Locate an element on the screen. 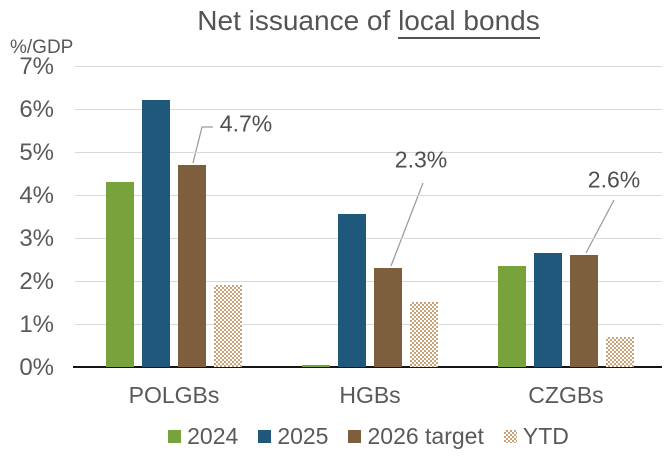 The height and width of the screenshot is (458, 672). legend-label-2026 target: 2026 target is located at coordinates (425, 436).